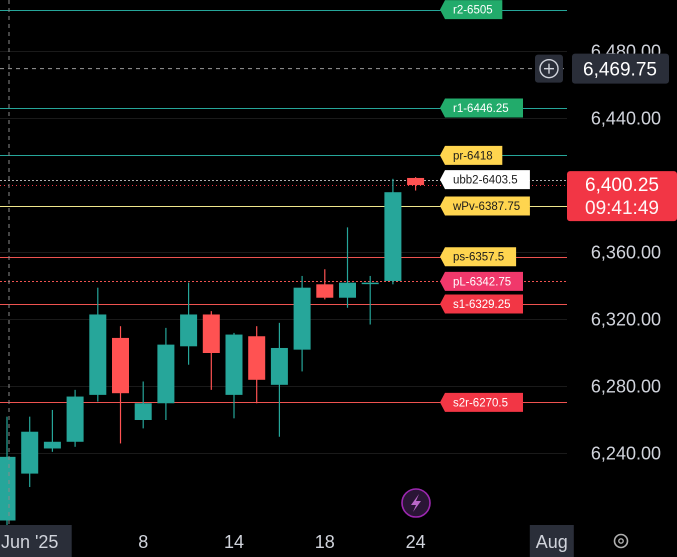 The width and height of the screenshot is (677, 557). I want to click on time-tick-label: 18, so click(325, 542).